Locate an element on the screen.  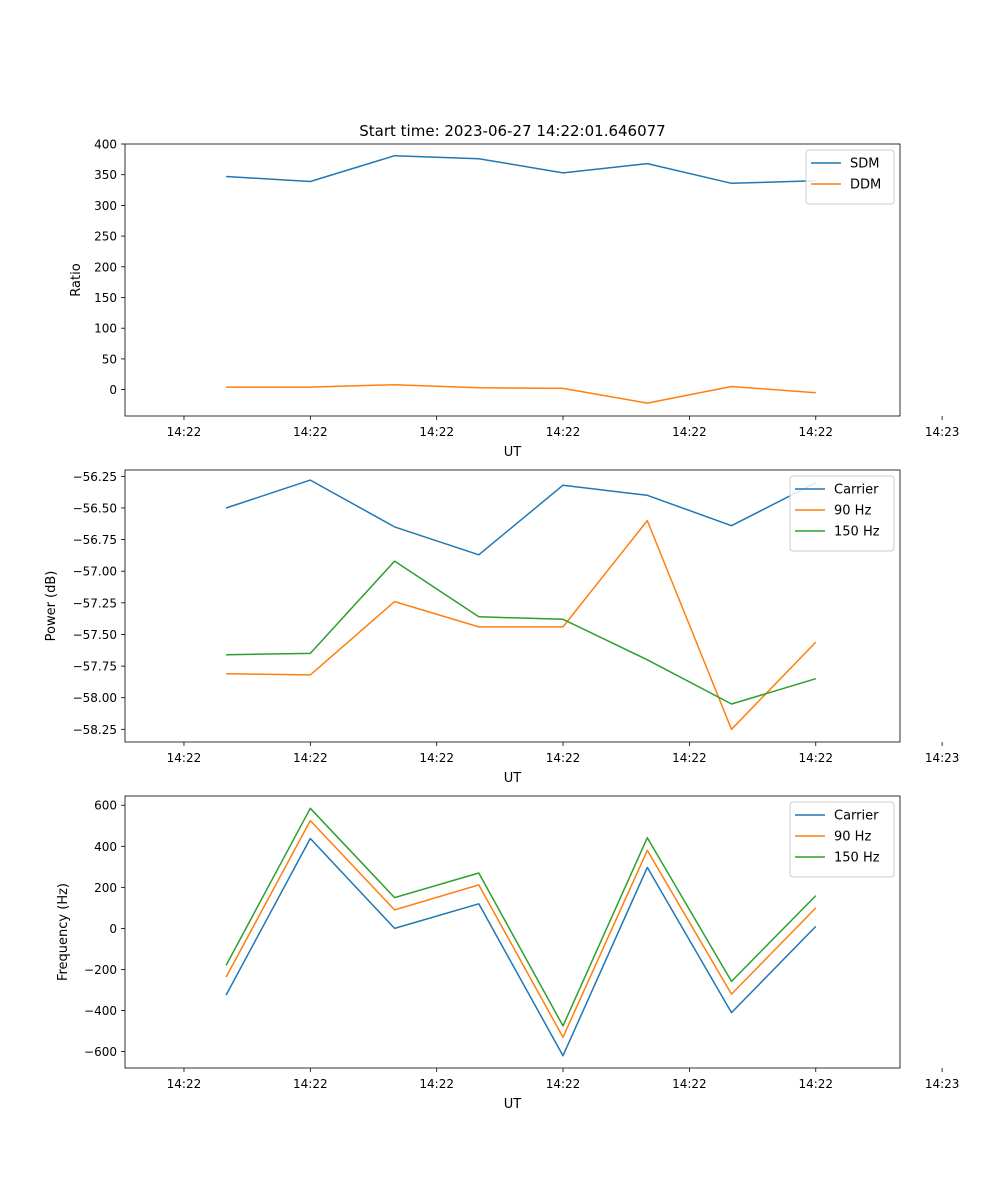
y-tick-label: −58.25 is located at coordinates (95, 730).